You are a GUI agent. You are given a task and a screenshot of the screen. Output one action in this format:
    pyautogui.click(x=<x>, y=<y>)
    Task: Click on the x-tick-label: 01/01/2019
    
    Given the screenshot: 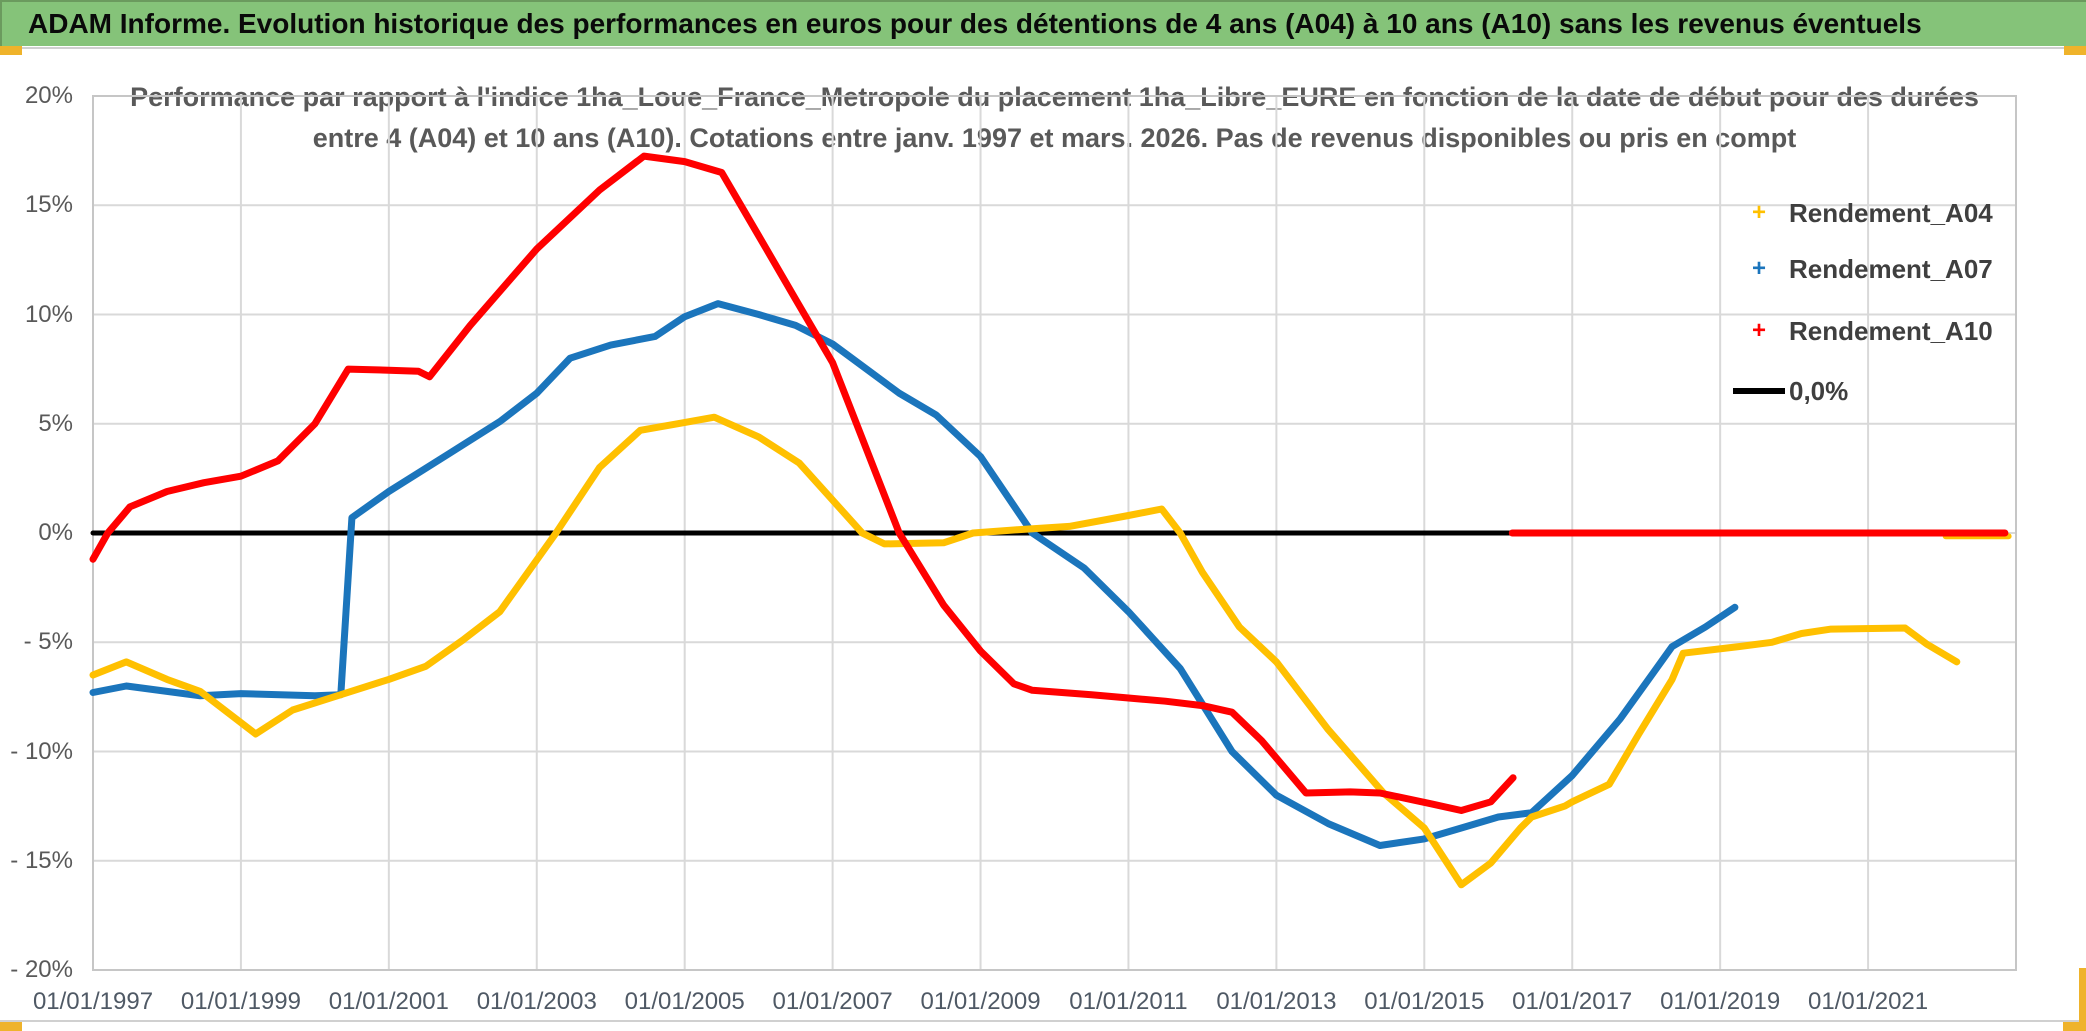 What is the action you would take?
    pyautogui.click(x=1720, y=1001)
    